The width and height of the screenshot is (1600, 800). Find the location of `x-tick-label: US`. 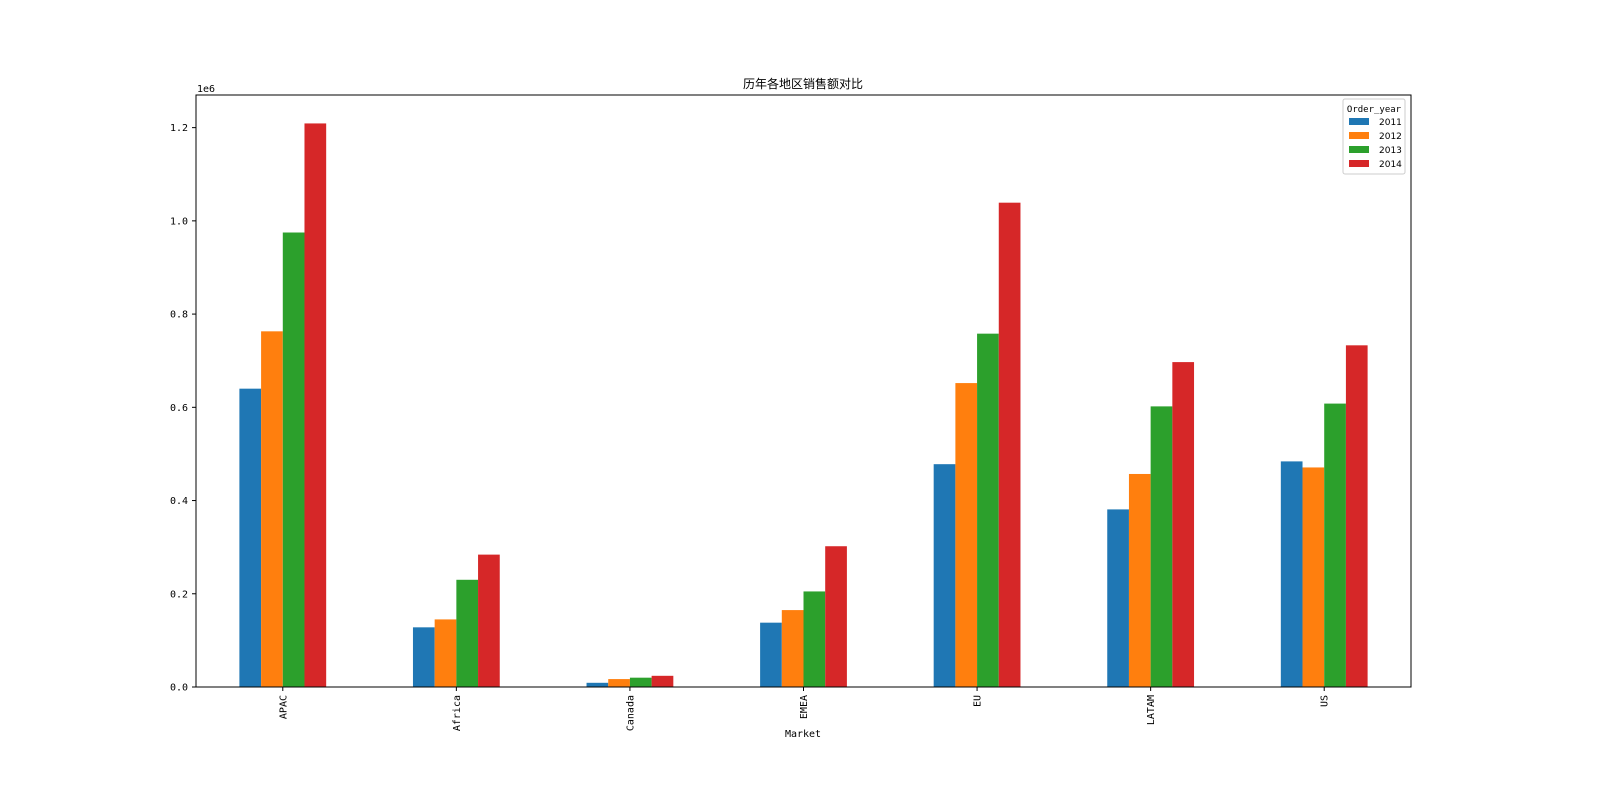

x-tick-label: US is located at coordinates (1325, 701).